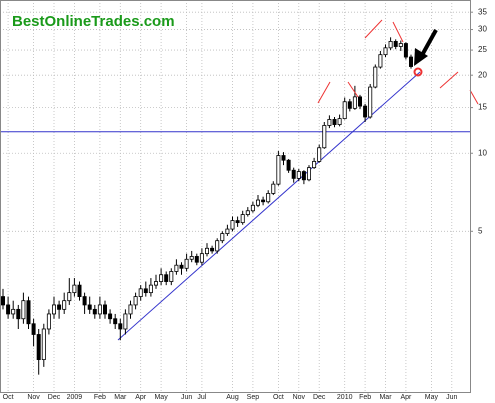 The height and width of the screenshot is (403, 495). What do you see at coordinates (482, 29) in the screenshot?
I see `y-tick-label: 30` at bounding box center [482, 29].